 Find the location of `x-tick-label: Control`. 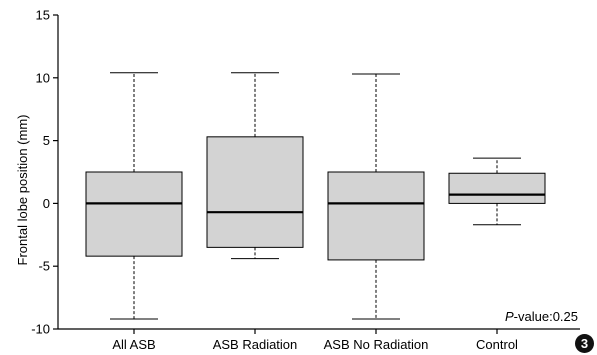

x-tick-label: Control is located at coordinates (497, 344).